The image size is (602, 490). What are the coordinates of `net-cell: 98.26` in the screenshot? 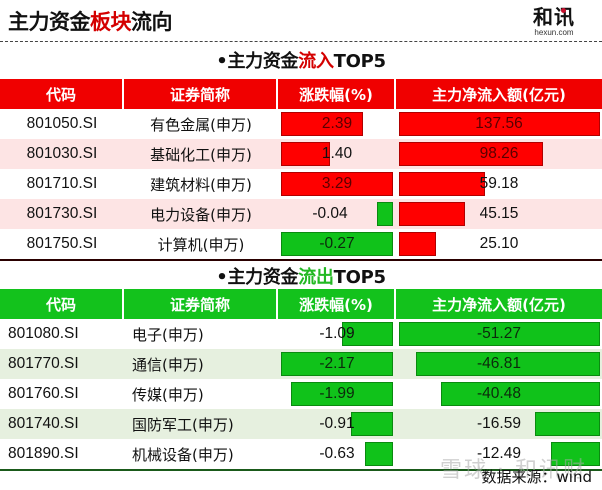 It's located at (499, 154).